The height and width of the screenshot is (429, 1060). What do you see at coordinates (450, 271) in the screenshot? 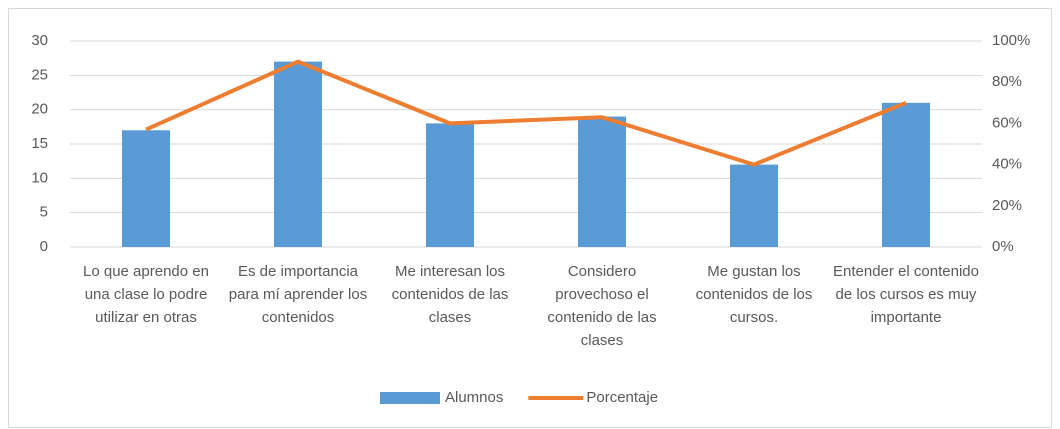
I see `label-line: Me interesan los` at bounding box center [450, 271].